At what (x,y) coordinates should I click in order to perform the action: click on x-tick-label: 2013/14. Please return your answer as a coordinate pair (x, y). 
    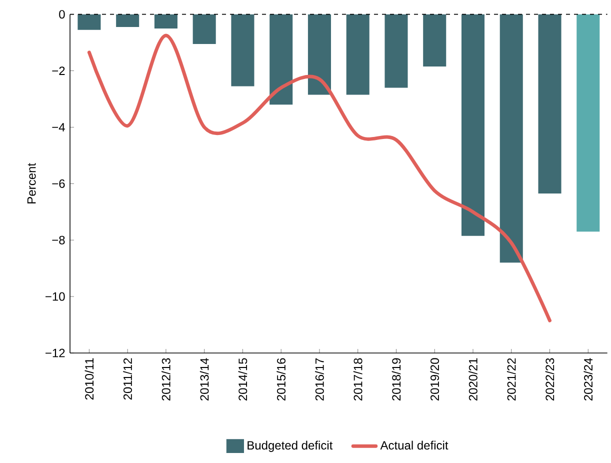
    Looking at the image, I should click on (204, 379).